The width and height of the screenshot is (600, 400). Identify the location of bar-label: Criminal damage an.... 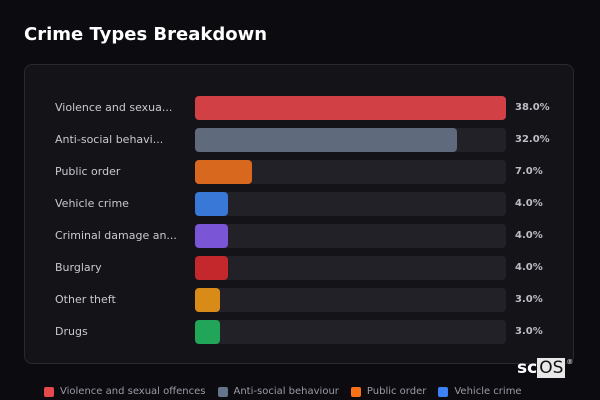
(116, 235).